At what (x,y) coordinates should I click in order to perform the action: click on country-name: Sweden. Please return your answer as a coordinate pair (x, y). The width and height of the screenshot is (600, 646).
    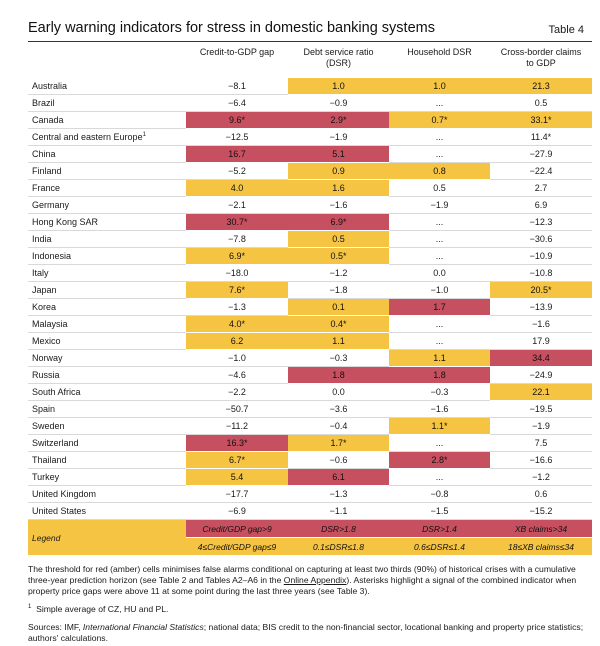
    Looking at the image, I should click on (48, 426).